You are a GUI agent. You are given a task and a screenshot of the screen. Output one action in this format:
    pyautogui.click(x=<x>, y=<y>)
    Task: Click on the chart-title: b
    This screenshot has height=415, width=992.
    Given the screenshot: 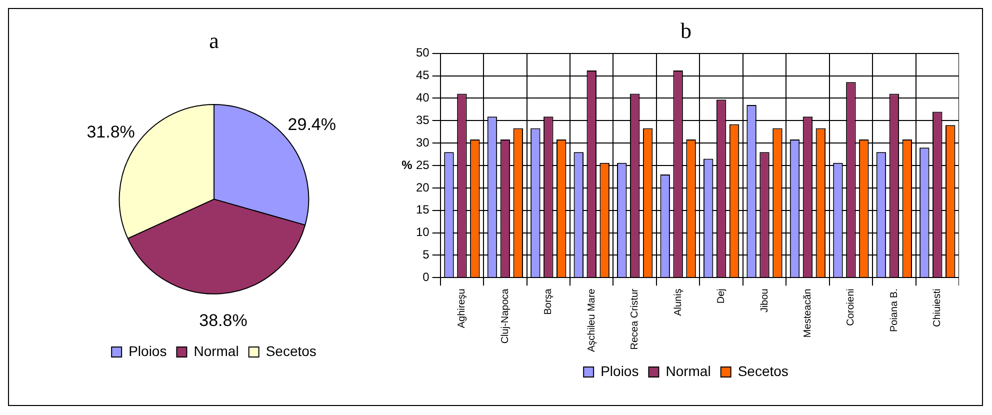 What is the action you would take?
    pyautogui.click(x=686, y=30)
    